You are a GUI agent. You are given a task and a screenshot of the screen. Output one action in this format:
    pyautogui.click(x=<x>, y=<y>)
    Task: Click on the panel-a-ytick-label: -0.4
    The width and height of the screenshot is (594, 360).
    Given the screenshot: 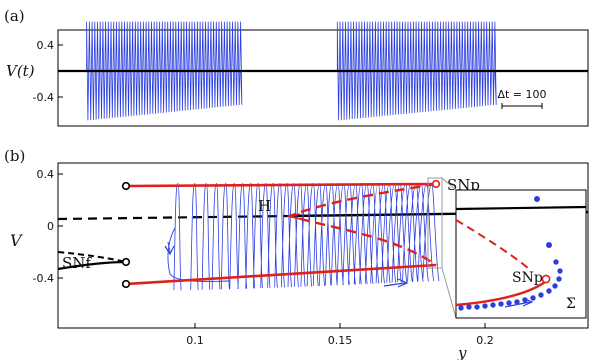 What is the action you would take?
    pyautogui.click(x=43, y=97)
    